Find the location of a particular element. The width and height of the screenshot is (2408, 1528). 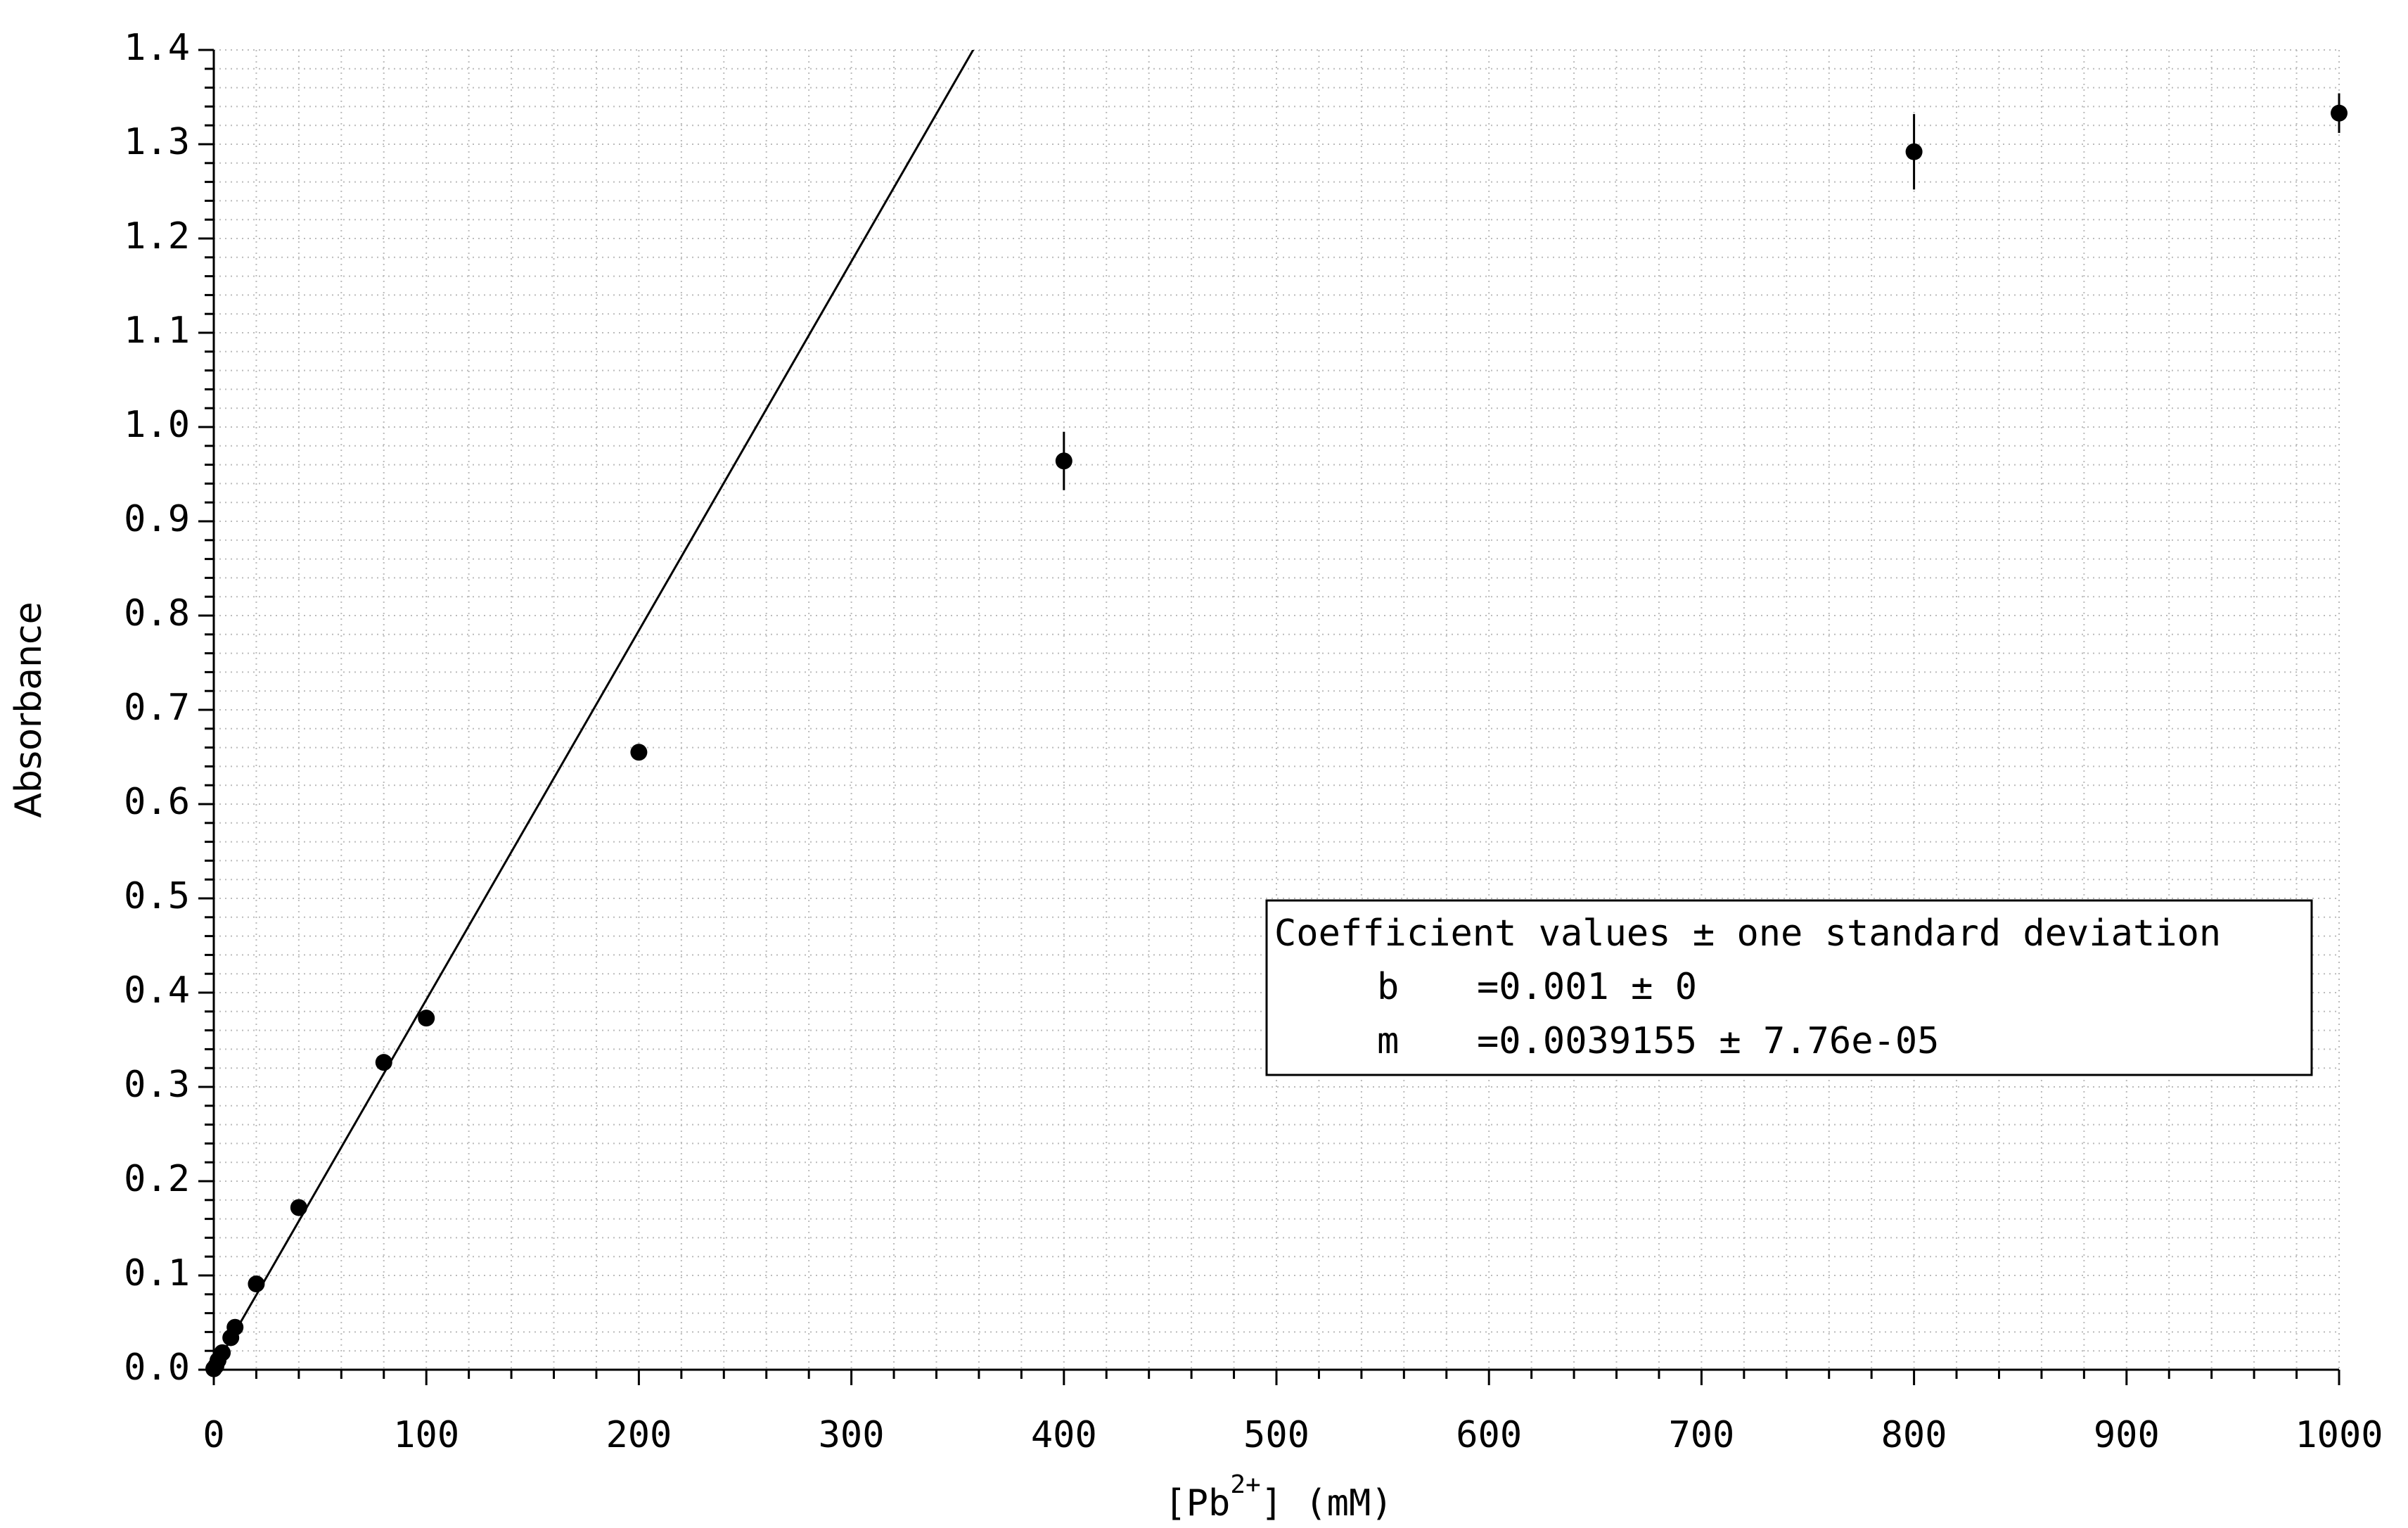

y-tick-label: 0.3 is located at coordinates (157, 1085).